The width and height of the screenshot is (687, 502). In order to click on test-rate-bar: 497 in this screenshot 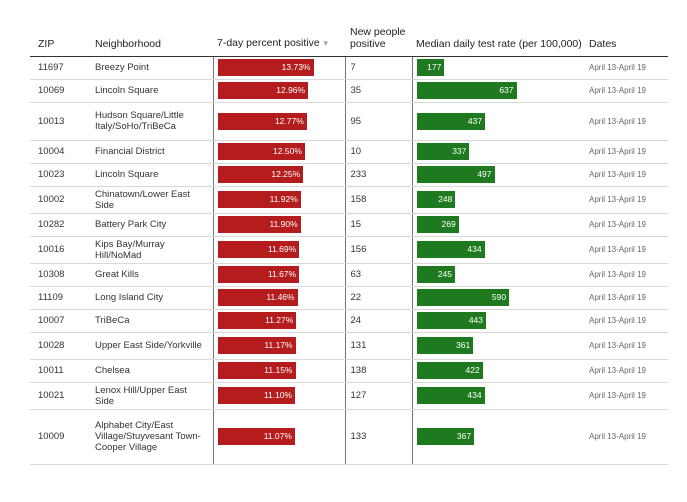, I will do `click(455, 174)`.